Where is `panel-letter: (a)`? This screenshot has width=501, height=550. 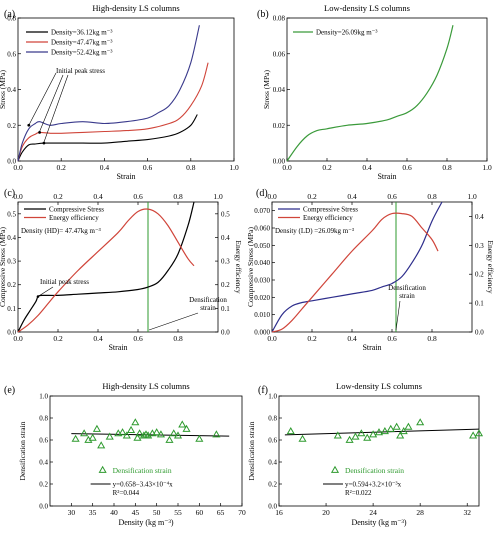 panel-letter: (a) is located at coordinates (9, 14).